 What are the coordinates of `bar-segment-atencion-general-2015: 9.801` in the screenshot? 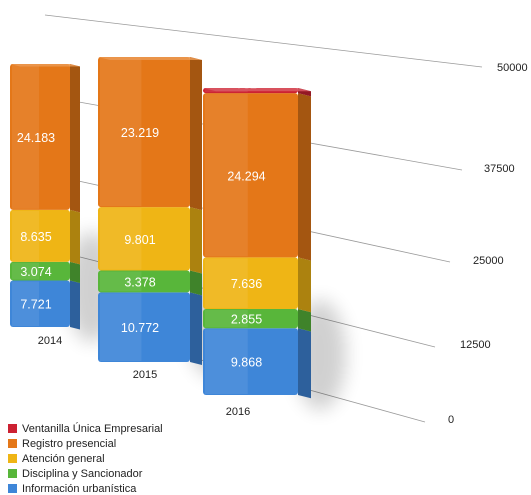 It's located at (150, 240).